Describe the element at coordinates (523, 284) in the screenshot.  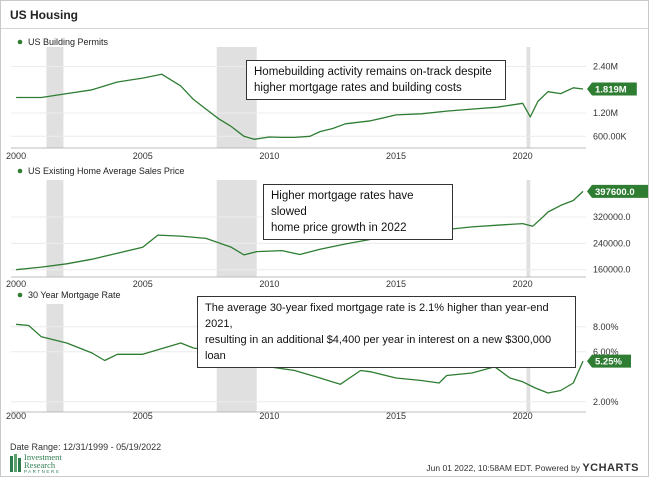
I see `panel-2-x-tick-label-5: 2020` at that location.